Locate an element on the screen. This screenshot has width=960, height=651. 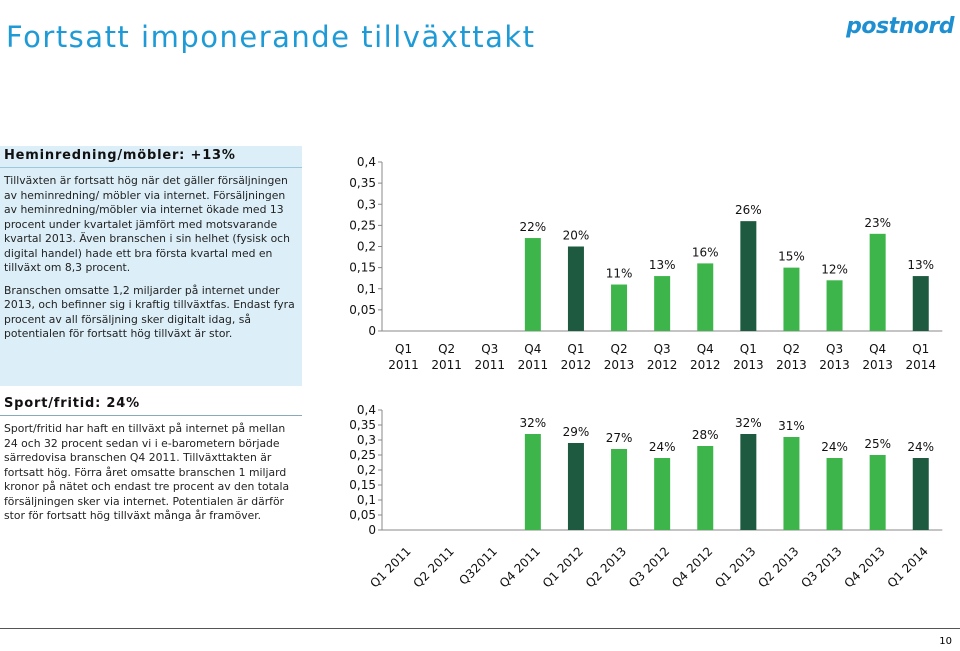
panel-heading: Heminredning/möbler: +13% is located at coordinates (151, 157).